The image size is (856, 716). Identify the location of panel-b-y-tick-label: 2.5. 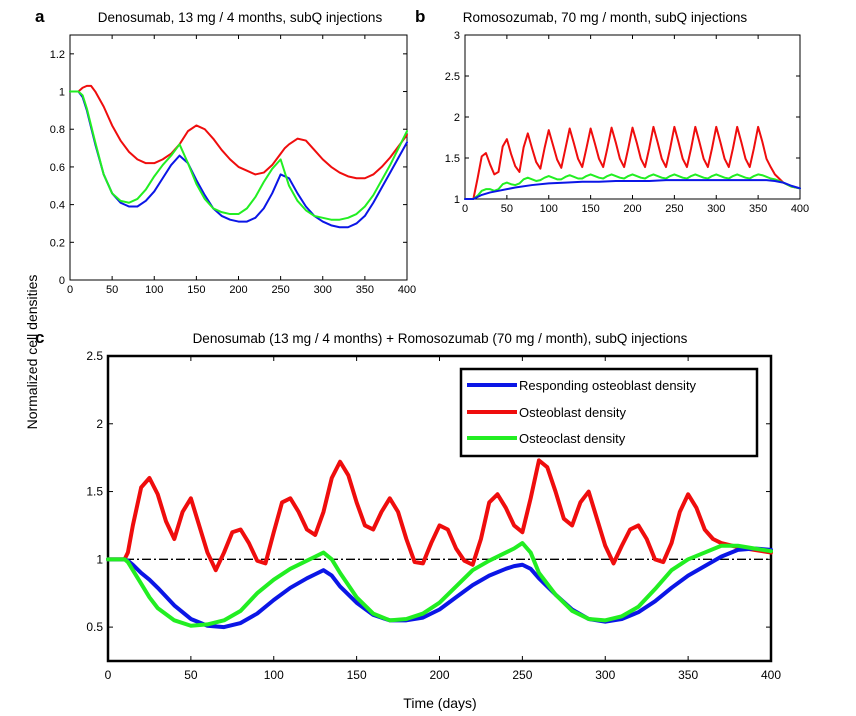
(452, 77).